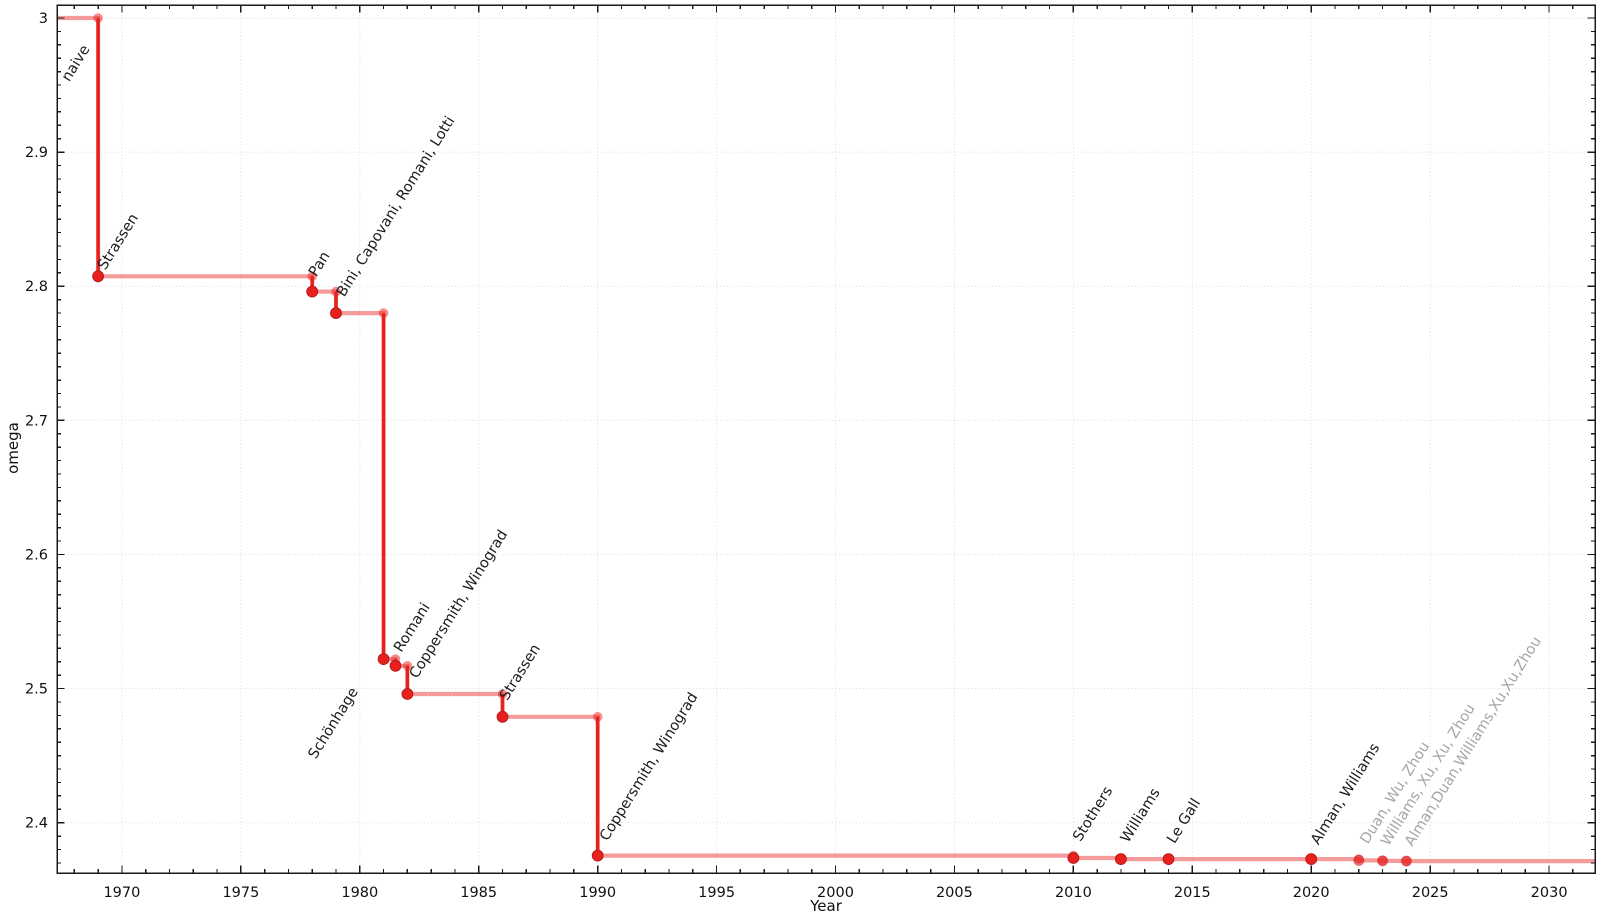  What do you see at coordinates (835, 893) in the screenshot?
I see `x-tick-label: 2000` at bounding box center [835, 893].